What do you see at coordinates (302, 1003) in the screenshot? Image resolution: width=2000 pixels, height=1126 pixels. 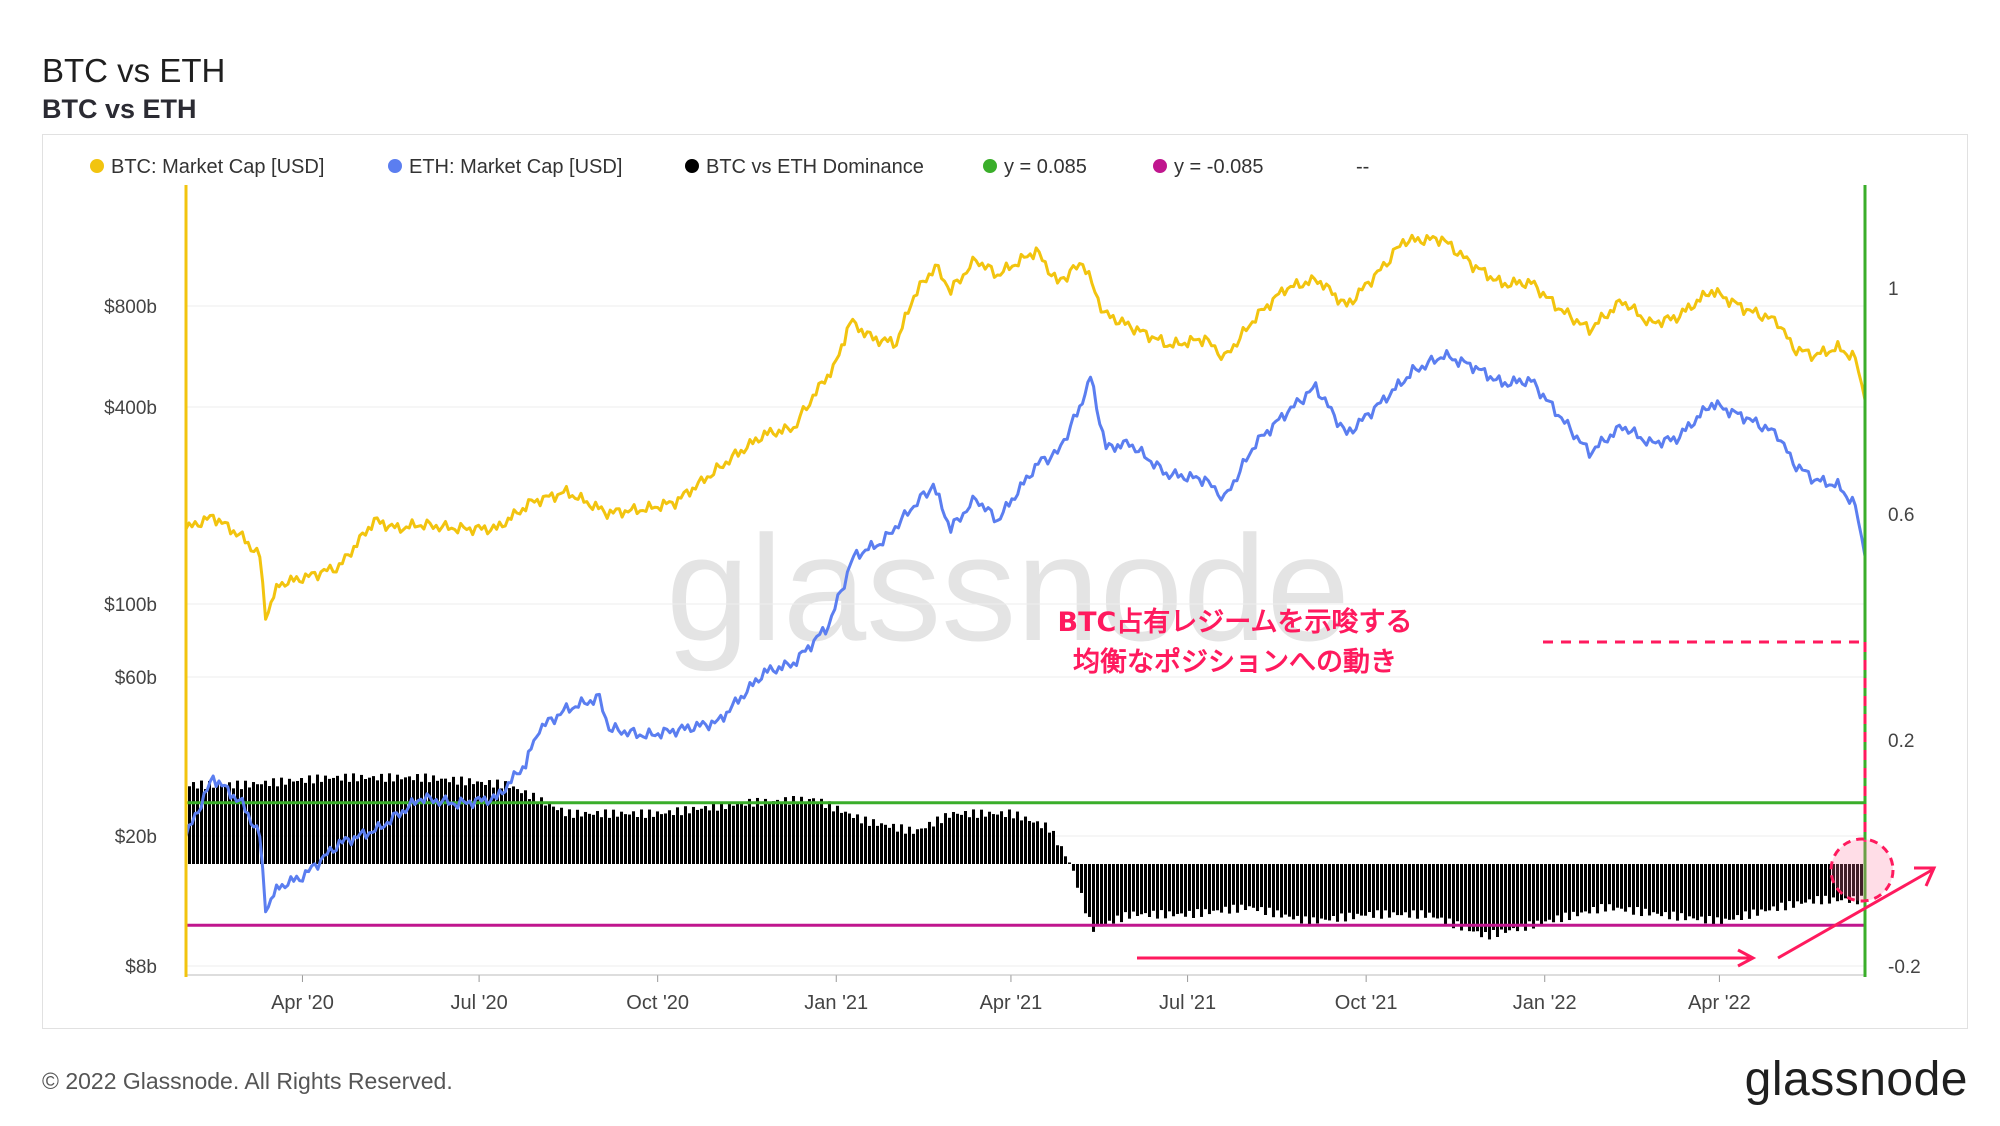 I see `x-tick-label: Apr '20` at bounding box center [302, 1003].